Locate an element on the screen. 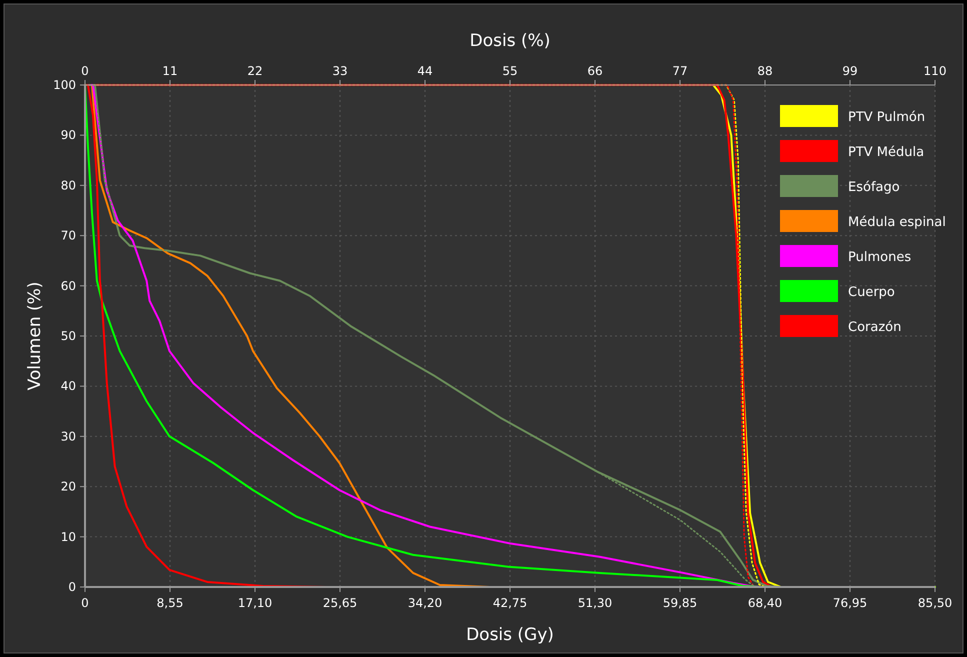  y-tick-label: 100 is located at coordinates (64, 85).